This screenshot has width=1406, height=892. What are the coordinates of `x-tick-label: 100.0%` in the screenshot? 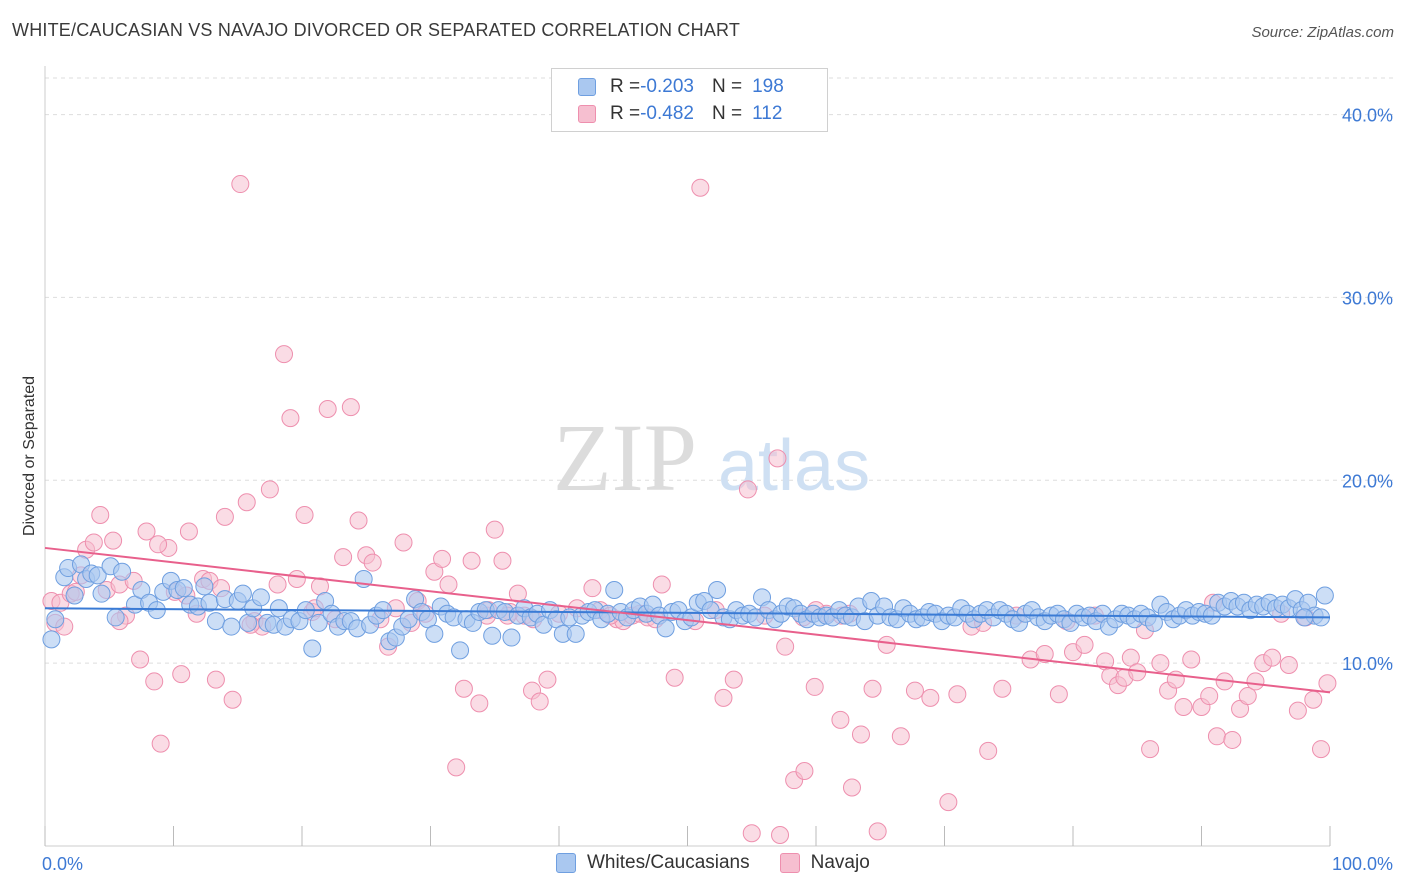 It's located at (1362, 864).